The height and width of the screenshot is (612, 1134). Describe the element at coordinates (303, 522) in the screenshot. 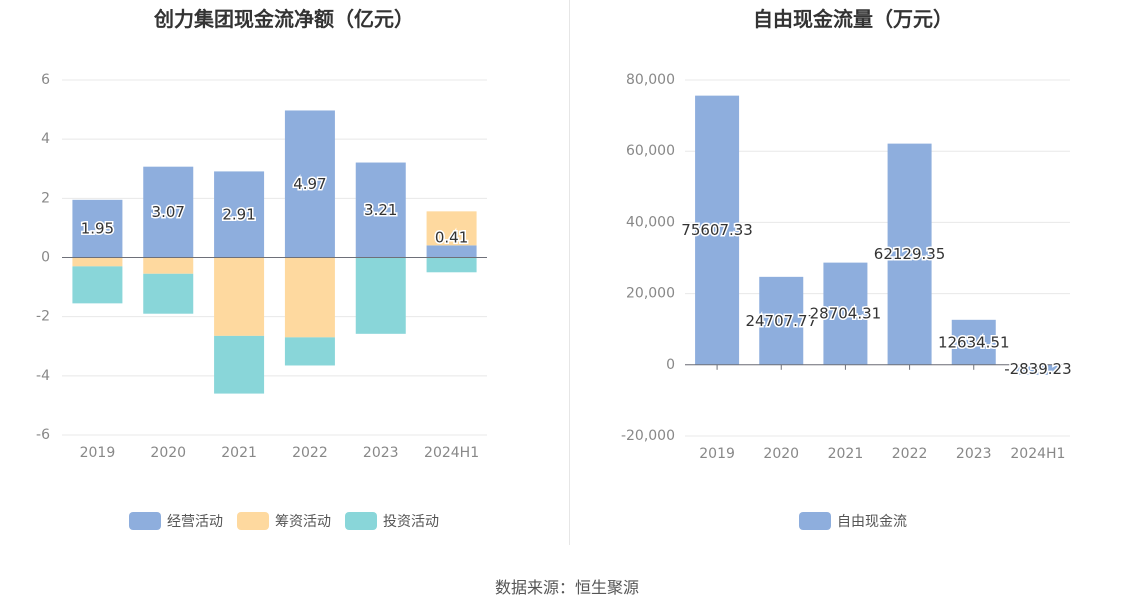

I see `legend-label: 筹资活动` at that location.